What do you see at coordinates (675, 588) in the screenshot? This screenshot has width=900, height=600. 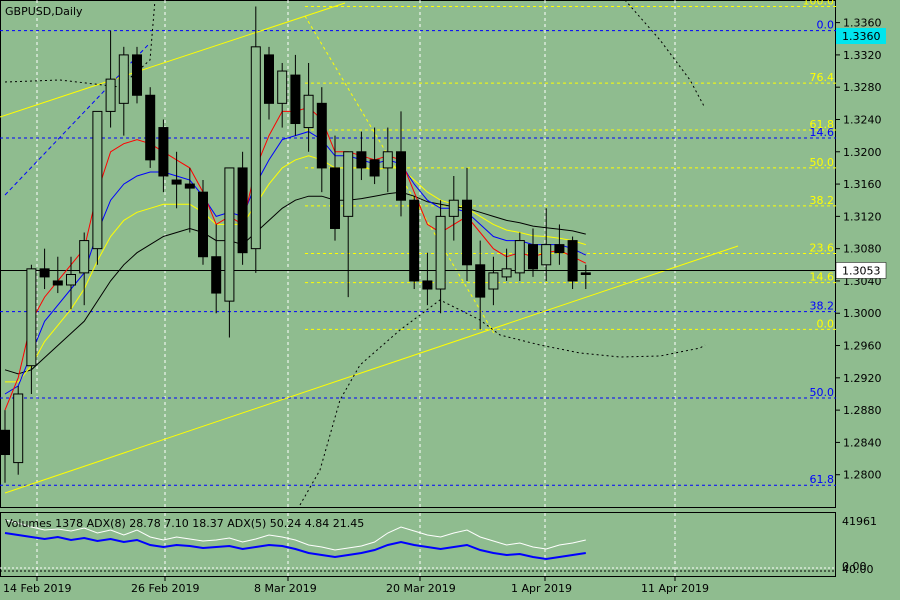 I see `date-tick-label: 11 Apr 2019` at bounding box center [675, 588].